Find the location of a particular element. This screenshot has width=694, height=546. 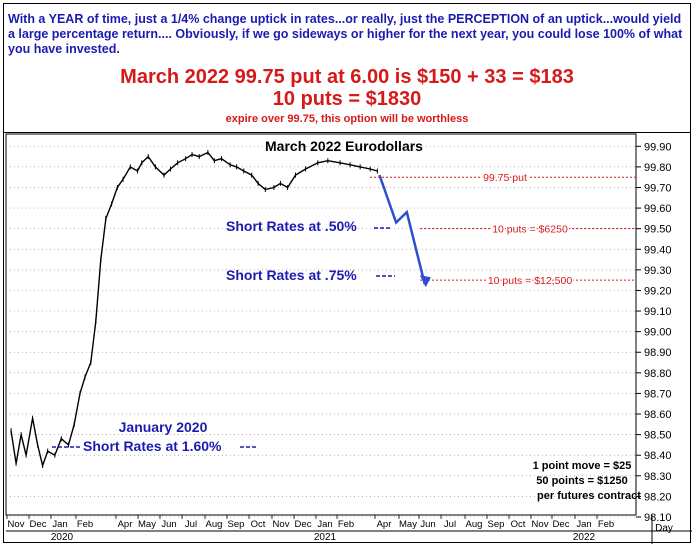

contract-note-2: 50 points = $1250 is located at coordinates (581, 481).